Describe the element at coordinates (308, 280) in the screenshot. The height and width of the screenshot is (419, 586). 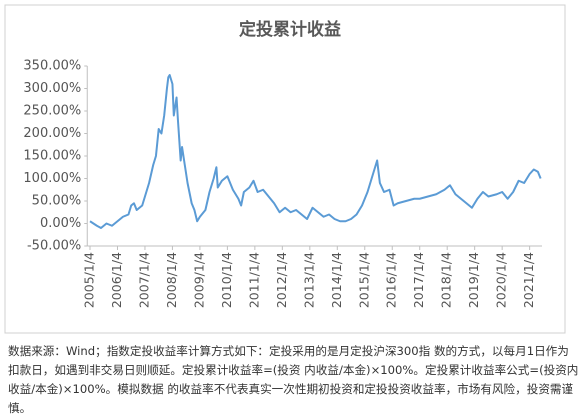
I see `x-tick-label: 2013/1/4` at that location.